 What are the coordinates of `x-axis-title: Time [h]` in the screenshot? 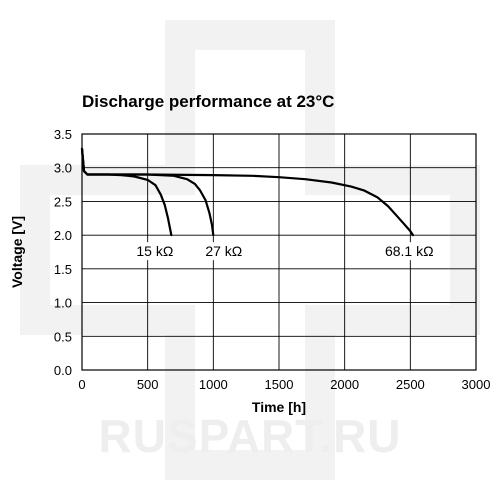 It's located at (279, 407).